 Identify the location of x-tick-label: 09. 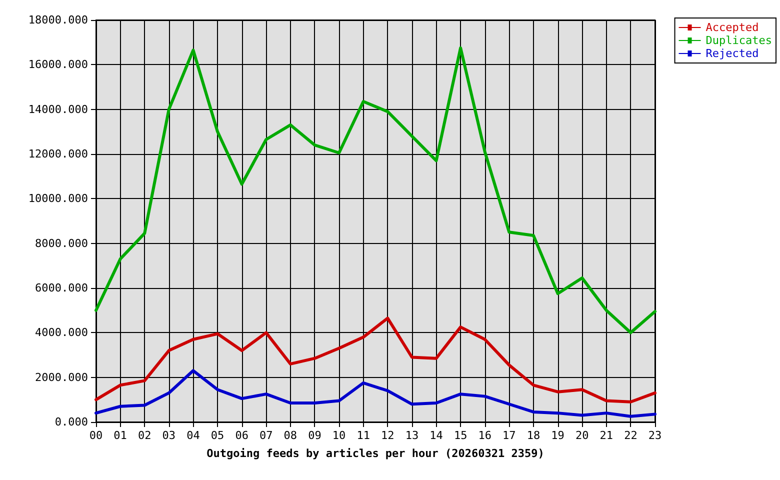
(315, 435).